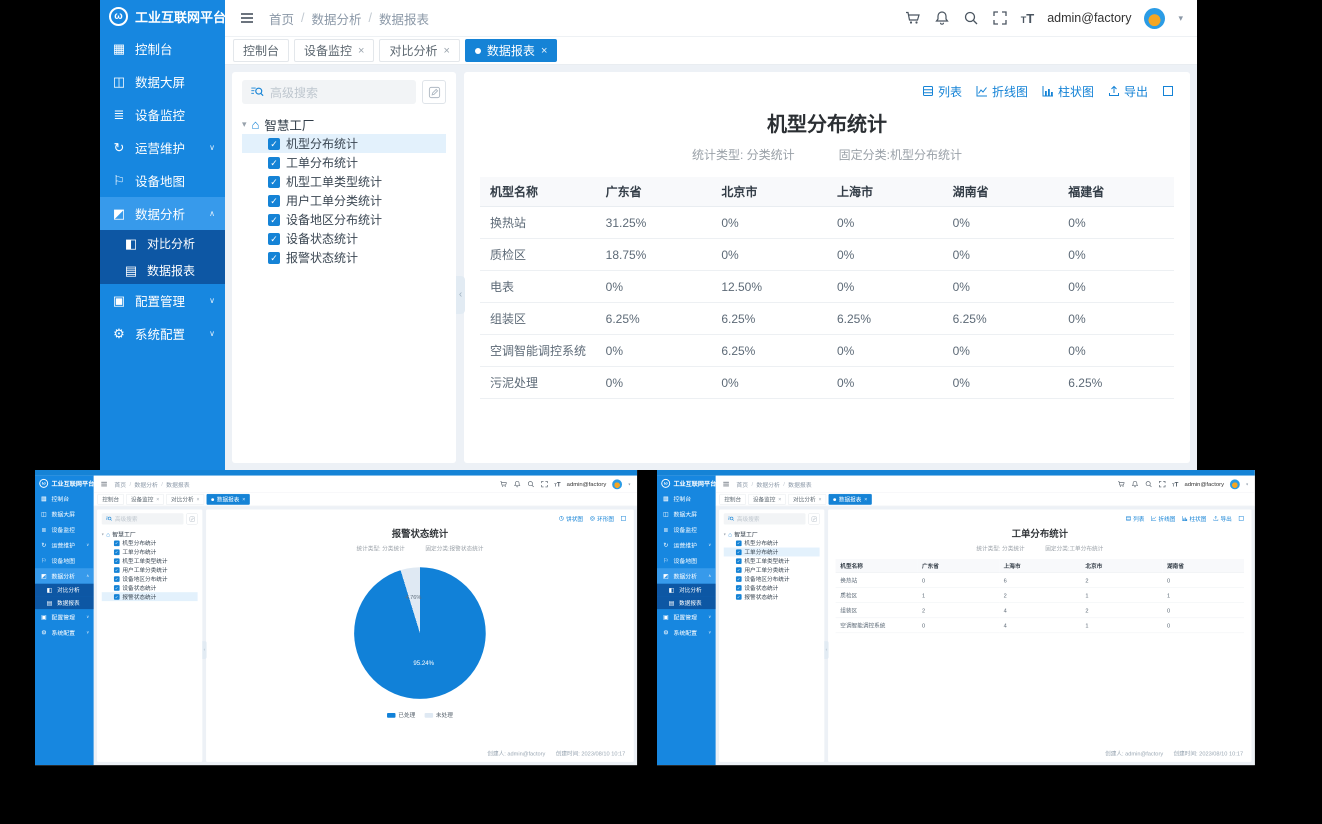 The height and width of the screenshot is (824, 1322). What do you see at coordinates (827, 382) in the screenshot?
I see `table-row: 污泥处理 0% 0% 0% 0% 6.25%` at bounding box center [827, 382].